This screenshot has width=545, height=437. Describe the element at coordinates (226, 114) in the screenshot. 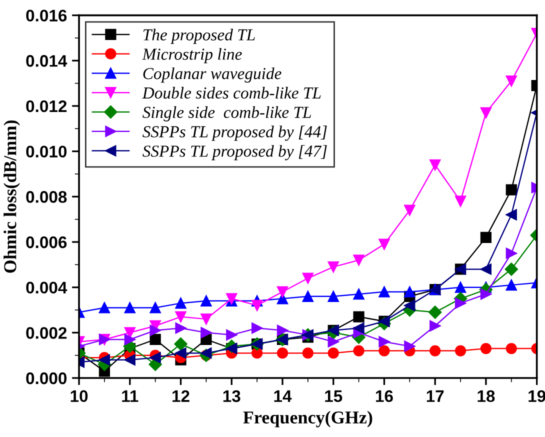

I see `legend-label: Single side comb-like TL` at that location.